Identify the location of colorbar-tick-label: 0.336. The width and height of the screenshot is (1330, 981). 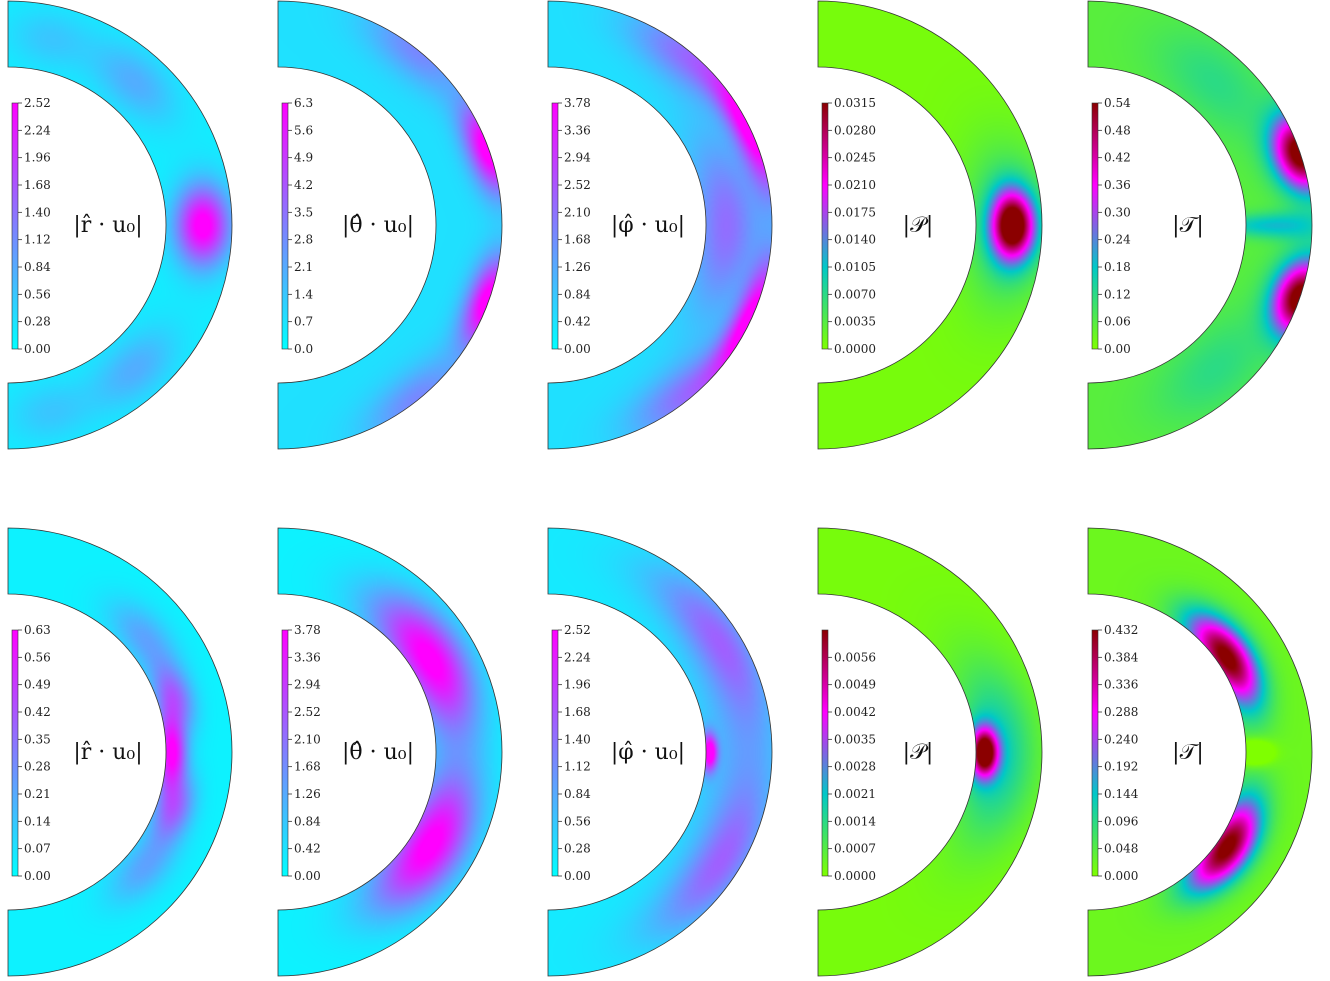
(1121, 685).